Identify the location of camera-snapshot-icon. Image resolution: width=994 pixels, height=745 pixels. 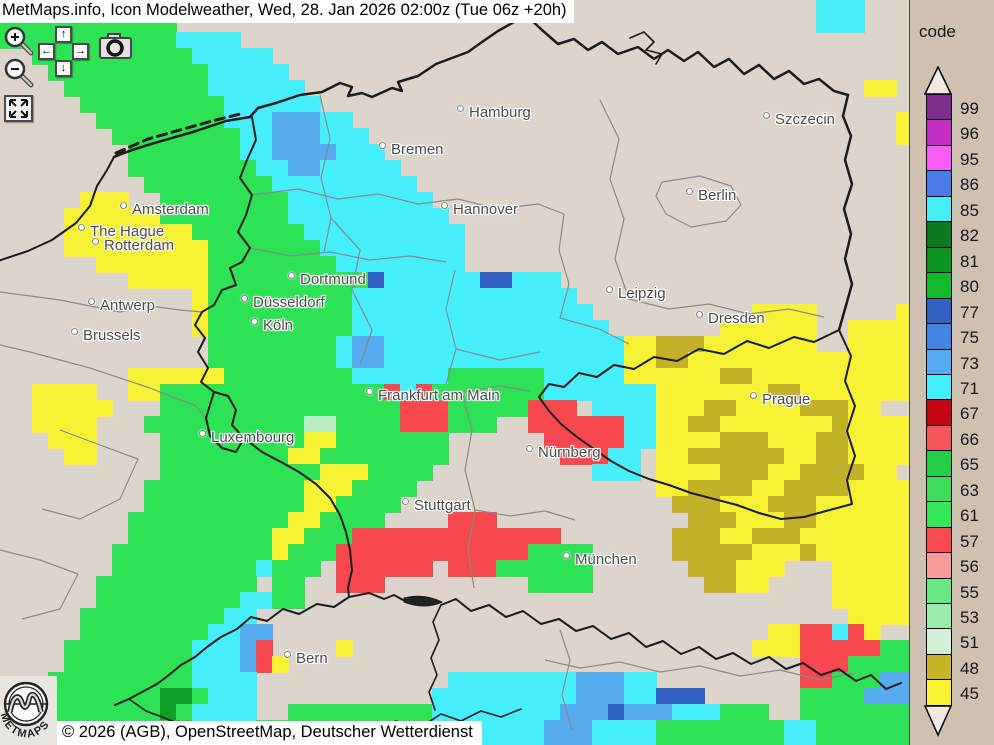
(115, 46).